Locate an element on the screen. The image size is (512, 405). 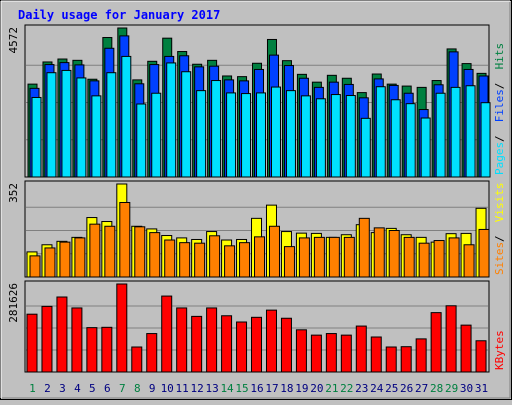
traffic-ymax-label: 4572 is located at coordinates (13, 40).